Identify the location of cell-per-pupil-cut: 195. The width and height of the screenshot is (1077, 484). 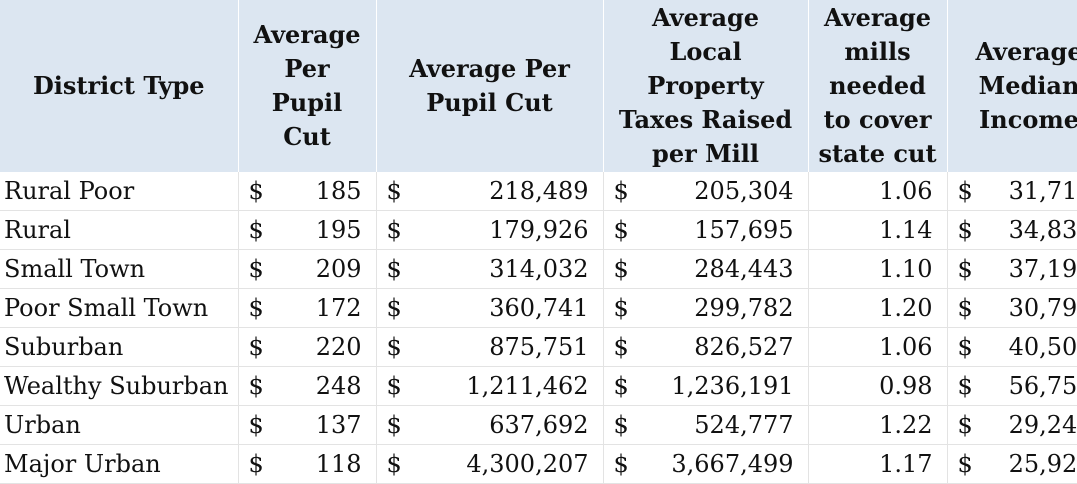
(324, 230).